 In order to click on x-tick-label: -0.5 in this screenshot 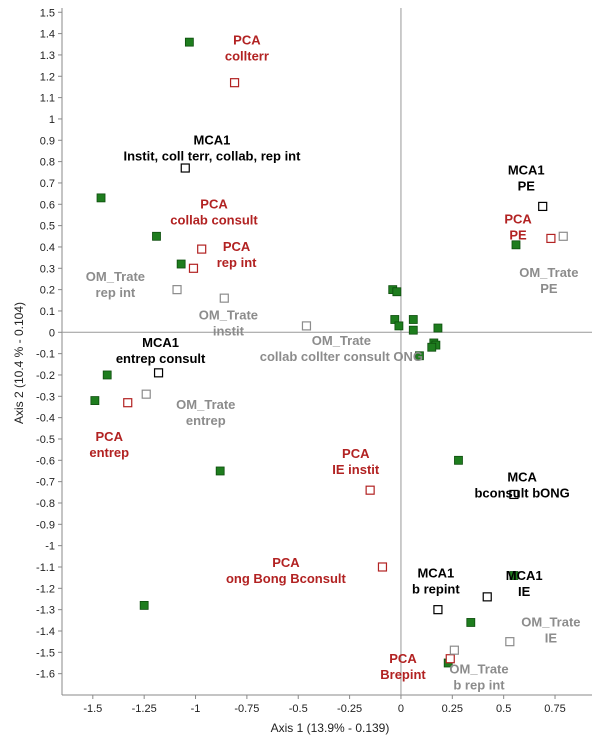, I will do `click(298, 709)`.